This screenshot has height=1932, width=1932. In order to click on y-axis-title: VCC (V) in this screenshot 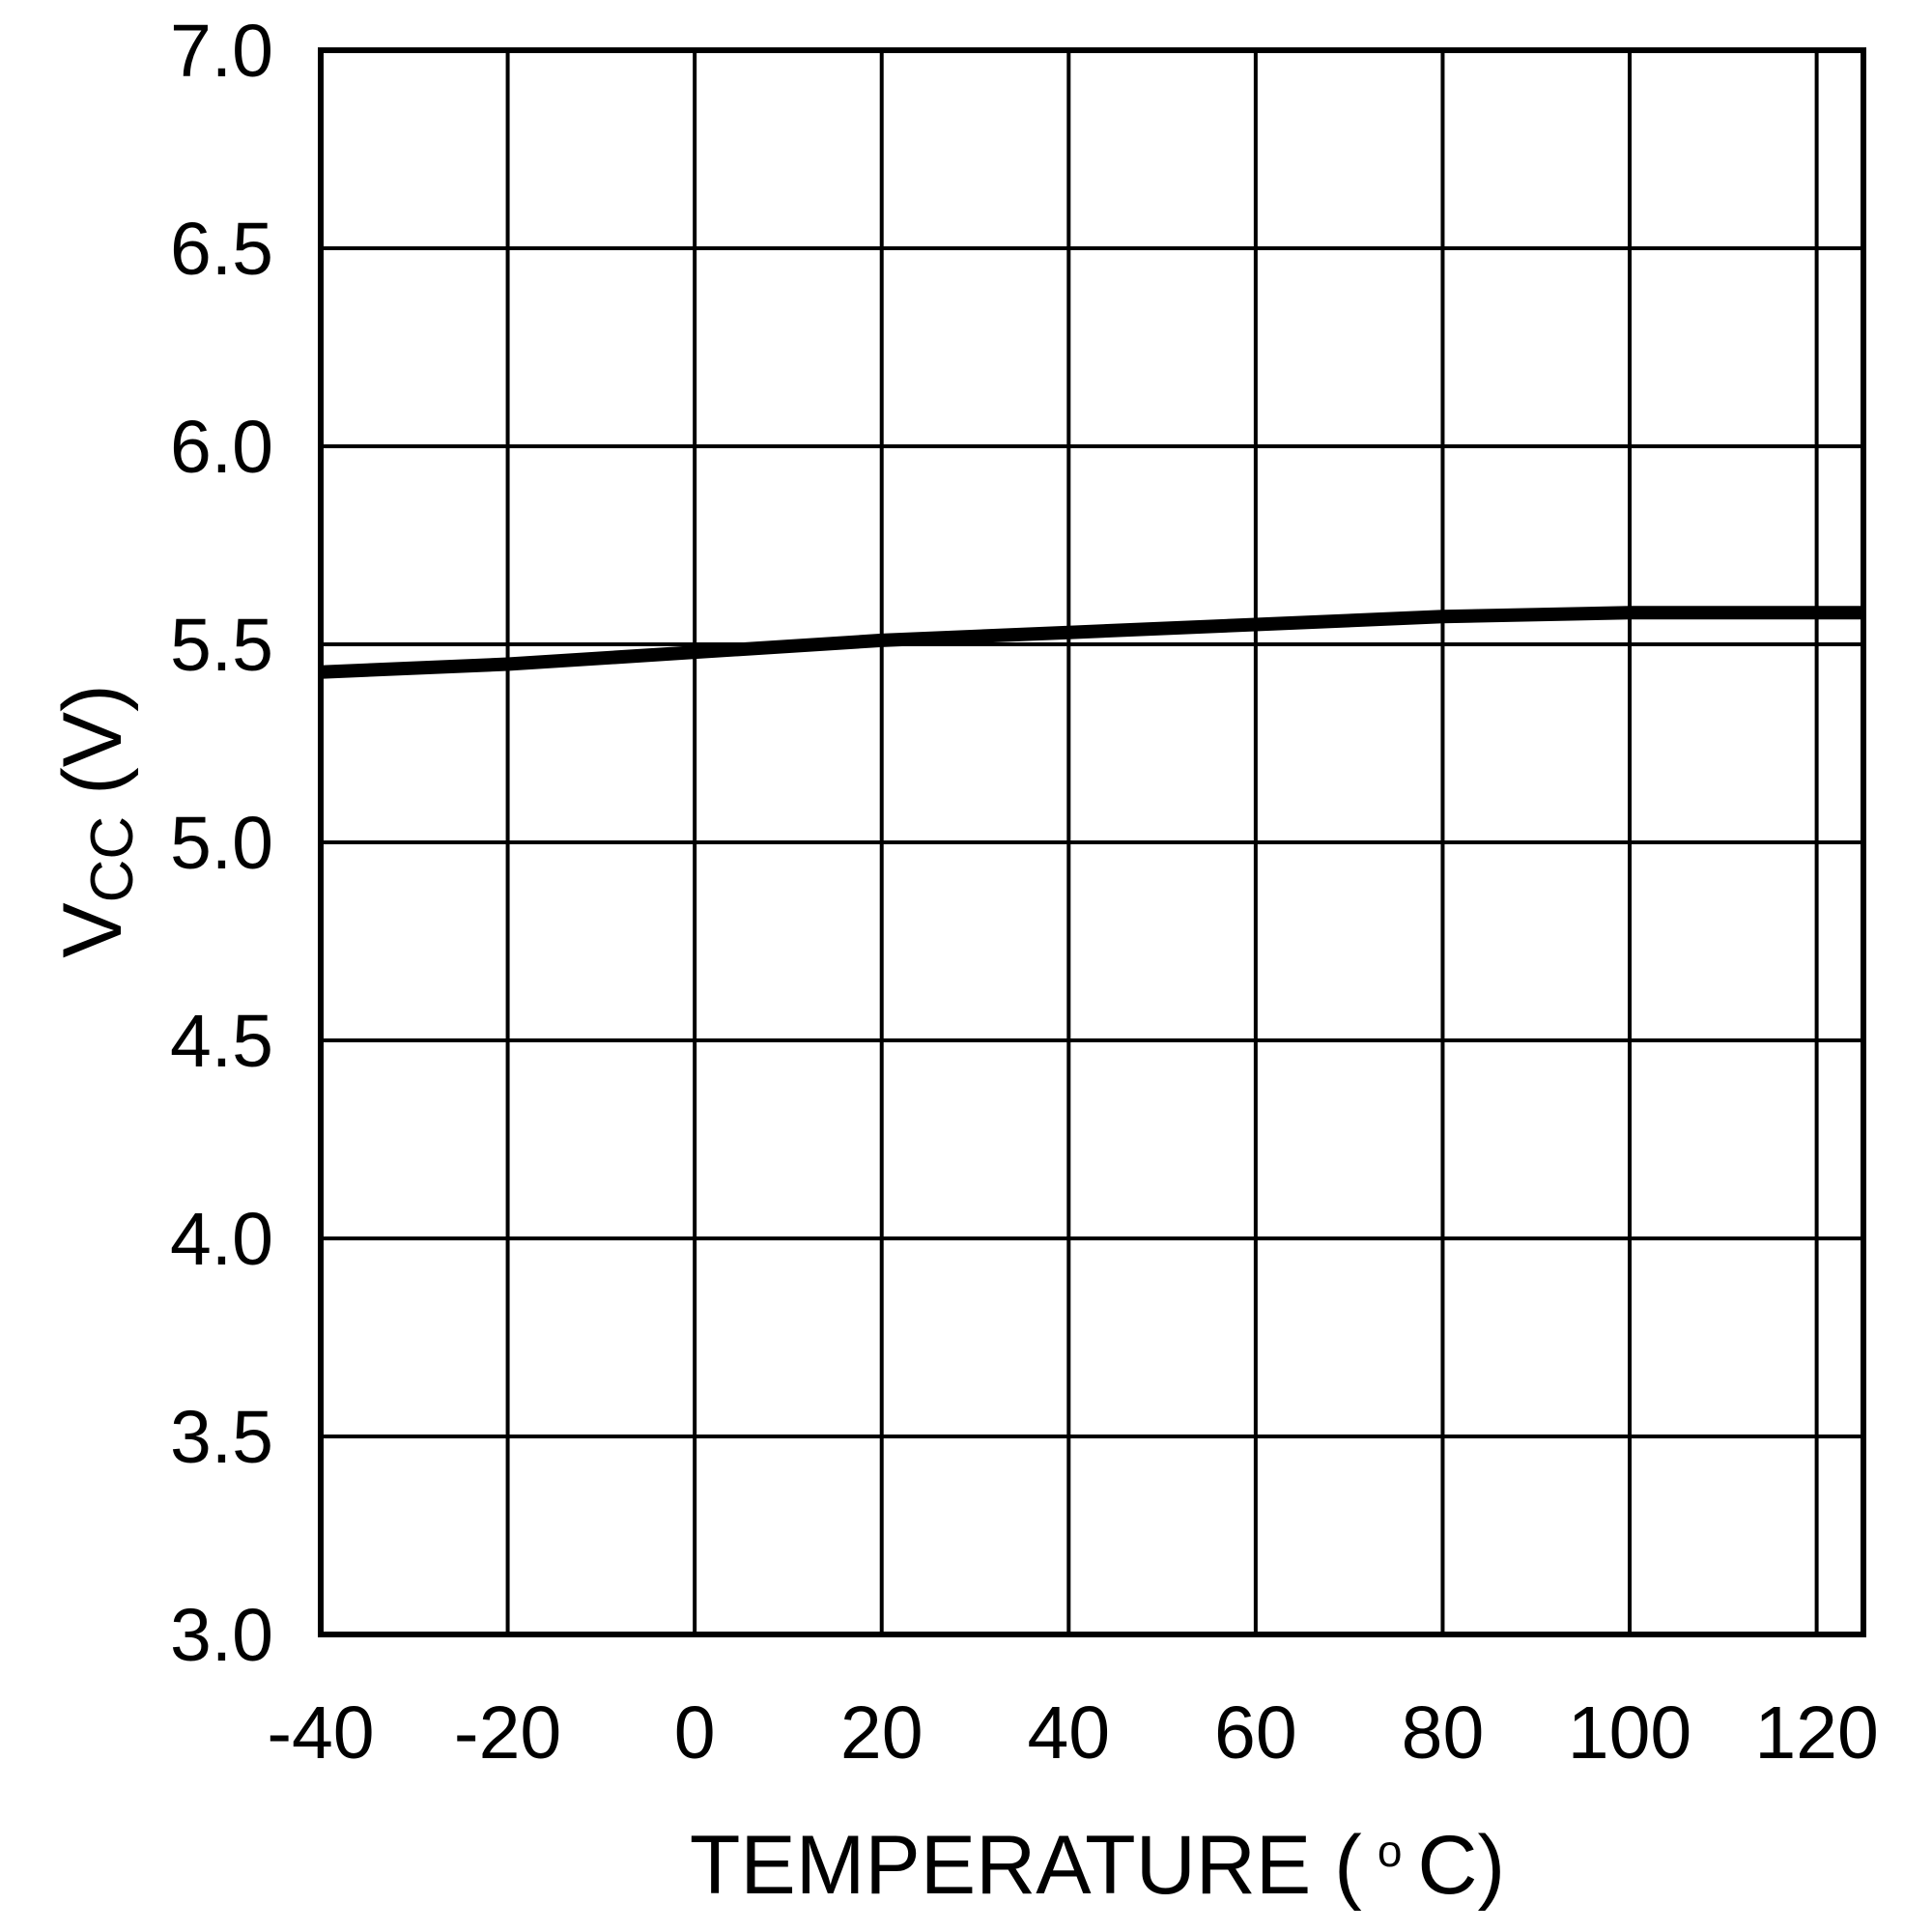, I will do `click(96, 821)`.